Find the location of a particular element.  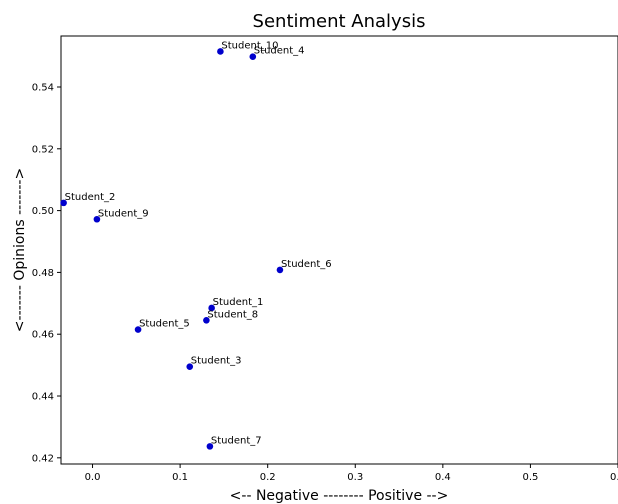

x-tick-label: 0.5 is located at coordinates (530, 477).